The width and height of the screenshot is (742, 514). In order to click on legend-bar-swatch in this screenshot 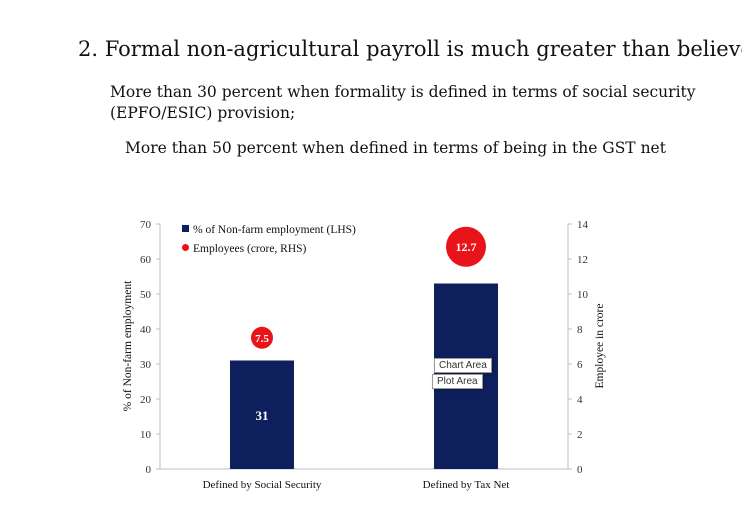, I will do `click(185, 228)`.